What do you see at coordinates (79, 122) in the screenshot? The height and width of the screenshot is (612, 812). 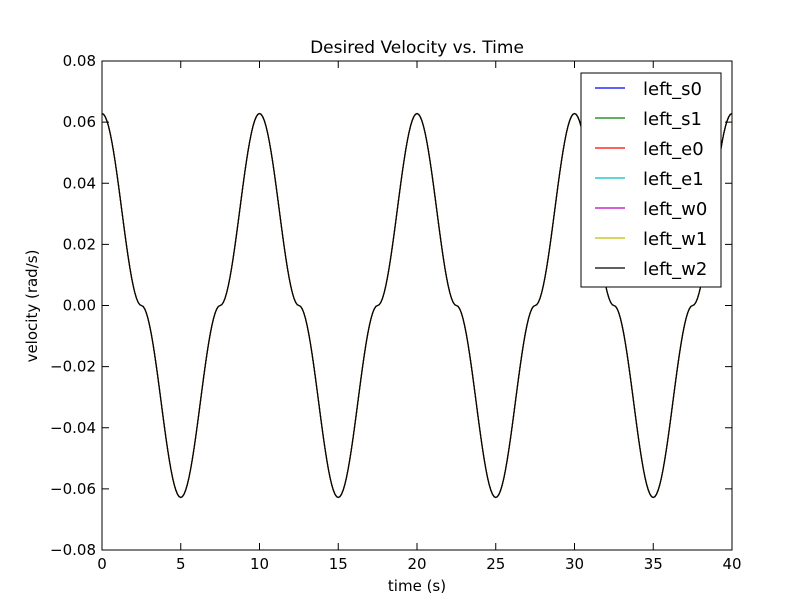 I see `y-tick-label: 0.06` at bounding box center [79, 122].